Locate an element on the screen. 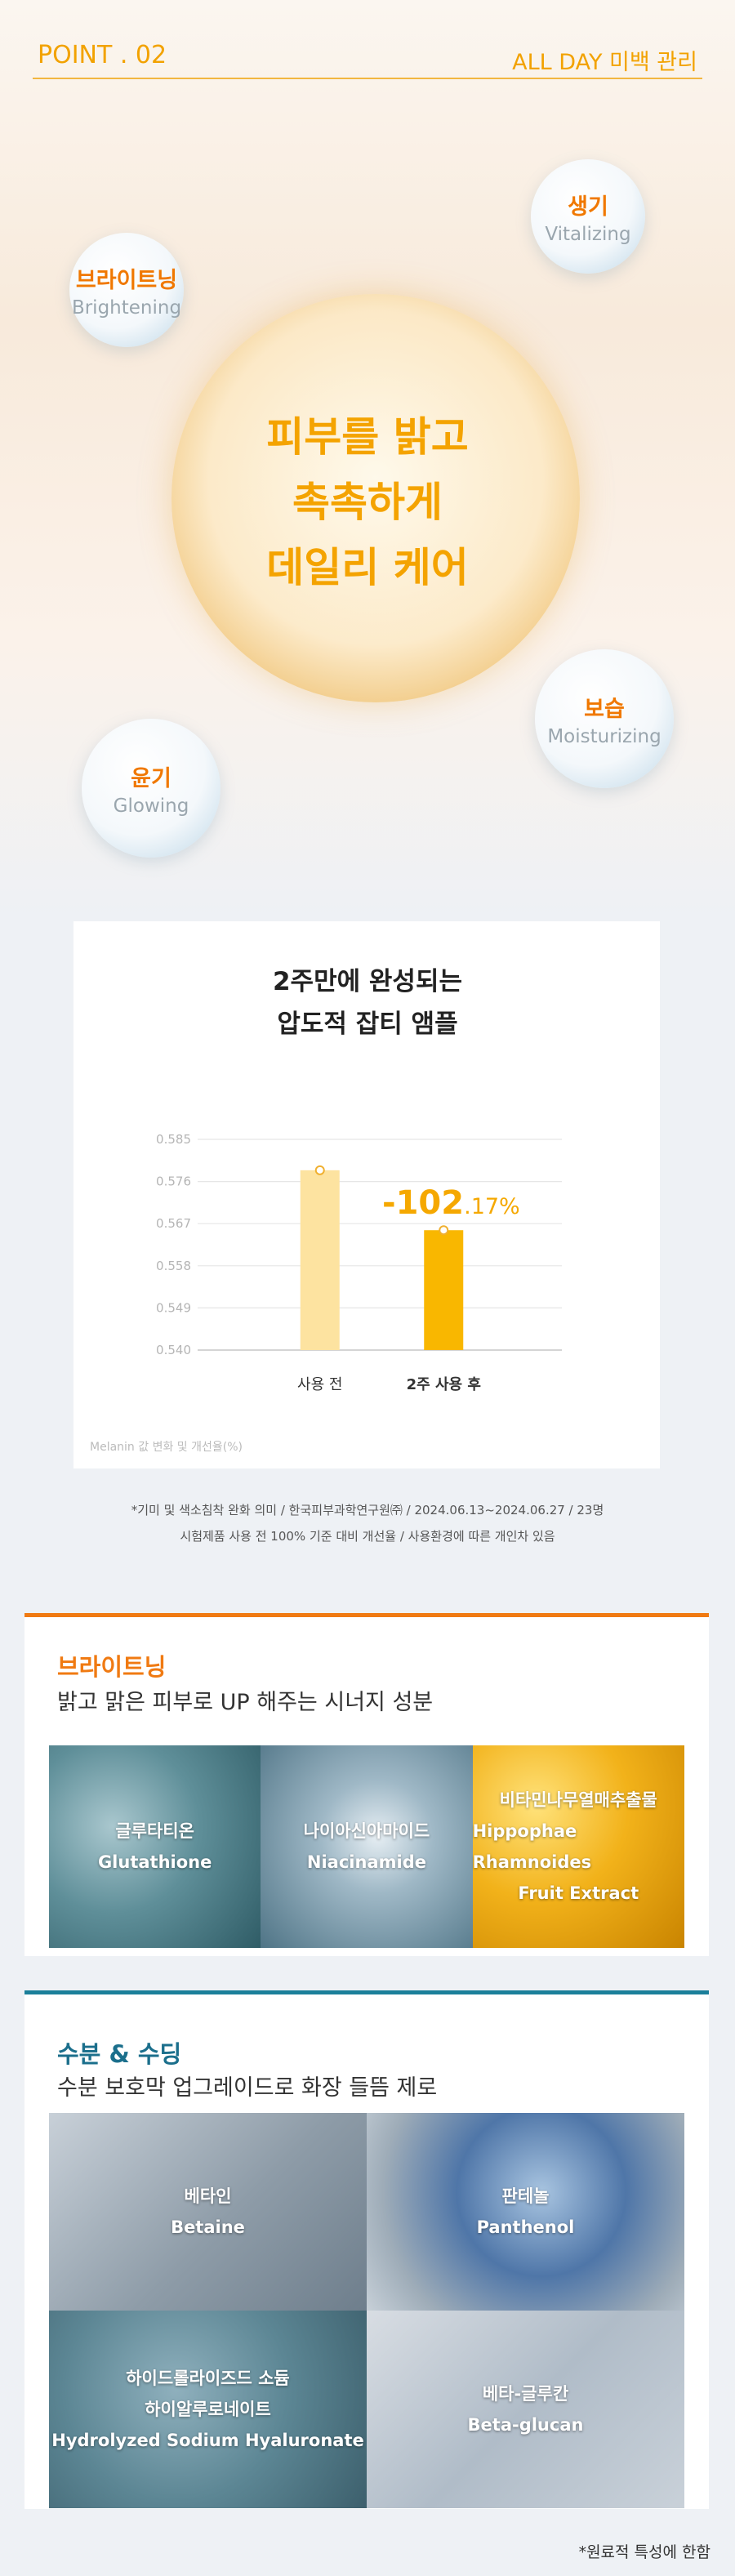 The image size is (735, 2576). tile-label: 나이아신아마이드 is located at coordinates (366, 1831).